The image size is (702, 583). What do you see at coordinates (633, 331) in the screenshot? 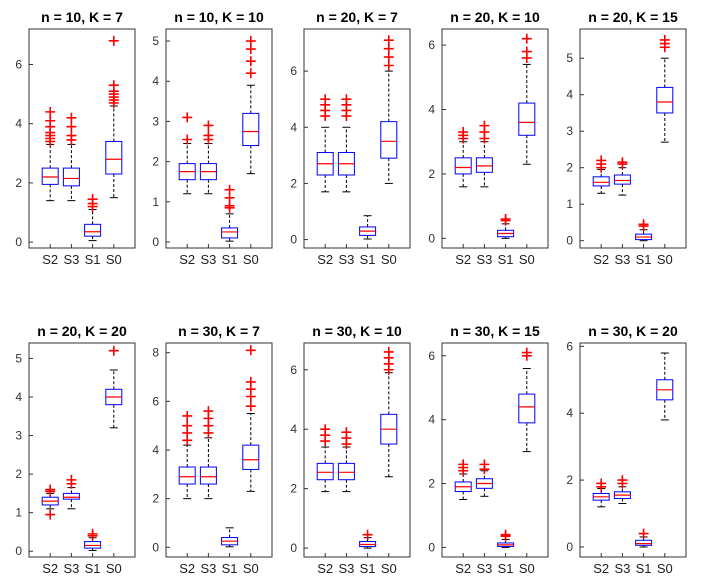
I see `subplot-title: n = 30, K = 20` at bounding box center [633, 331].